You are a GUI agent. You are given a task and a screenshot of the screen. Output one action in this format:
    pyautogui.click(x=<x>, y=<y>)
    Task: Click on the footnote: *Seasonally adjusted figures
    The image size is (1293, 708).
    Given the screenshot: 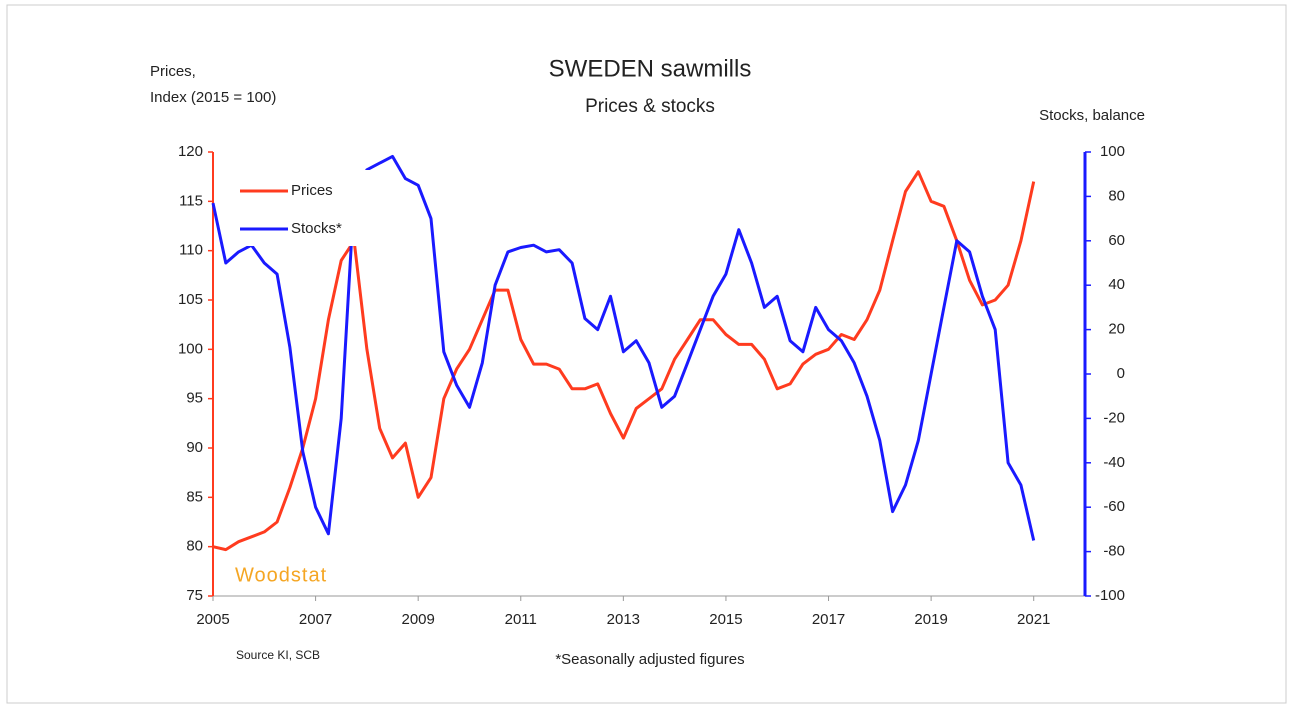 What is the action you would take?
    pyautogui.click(x=649, y=659)
    